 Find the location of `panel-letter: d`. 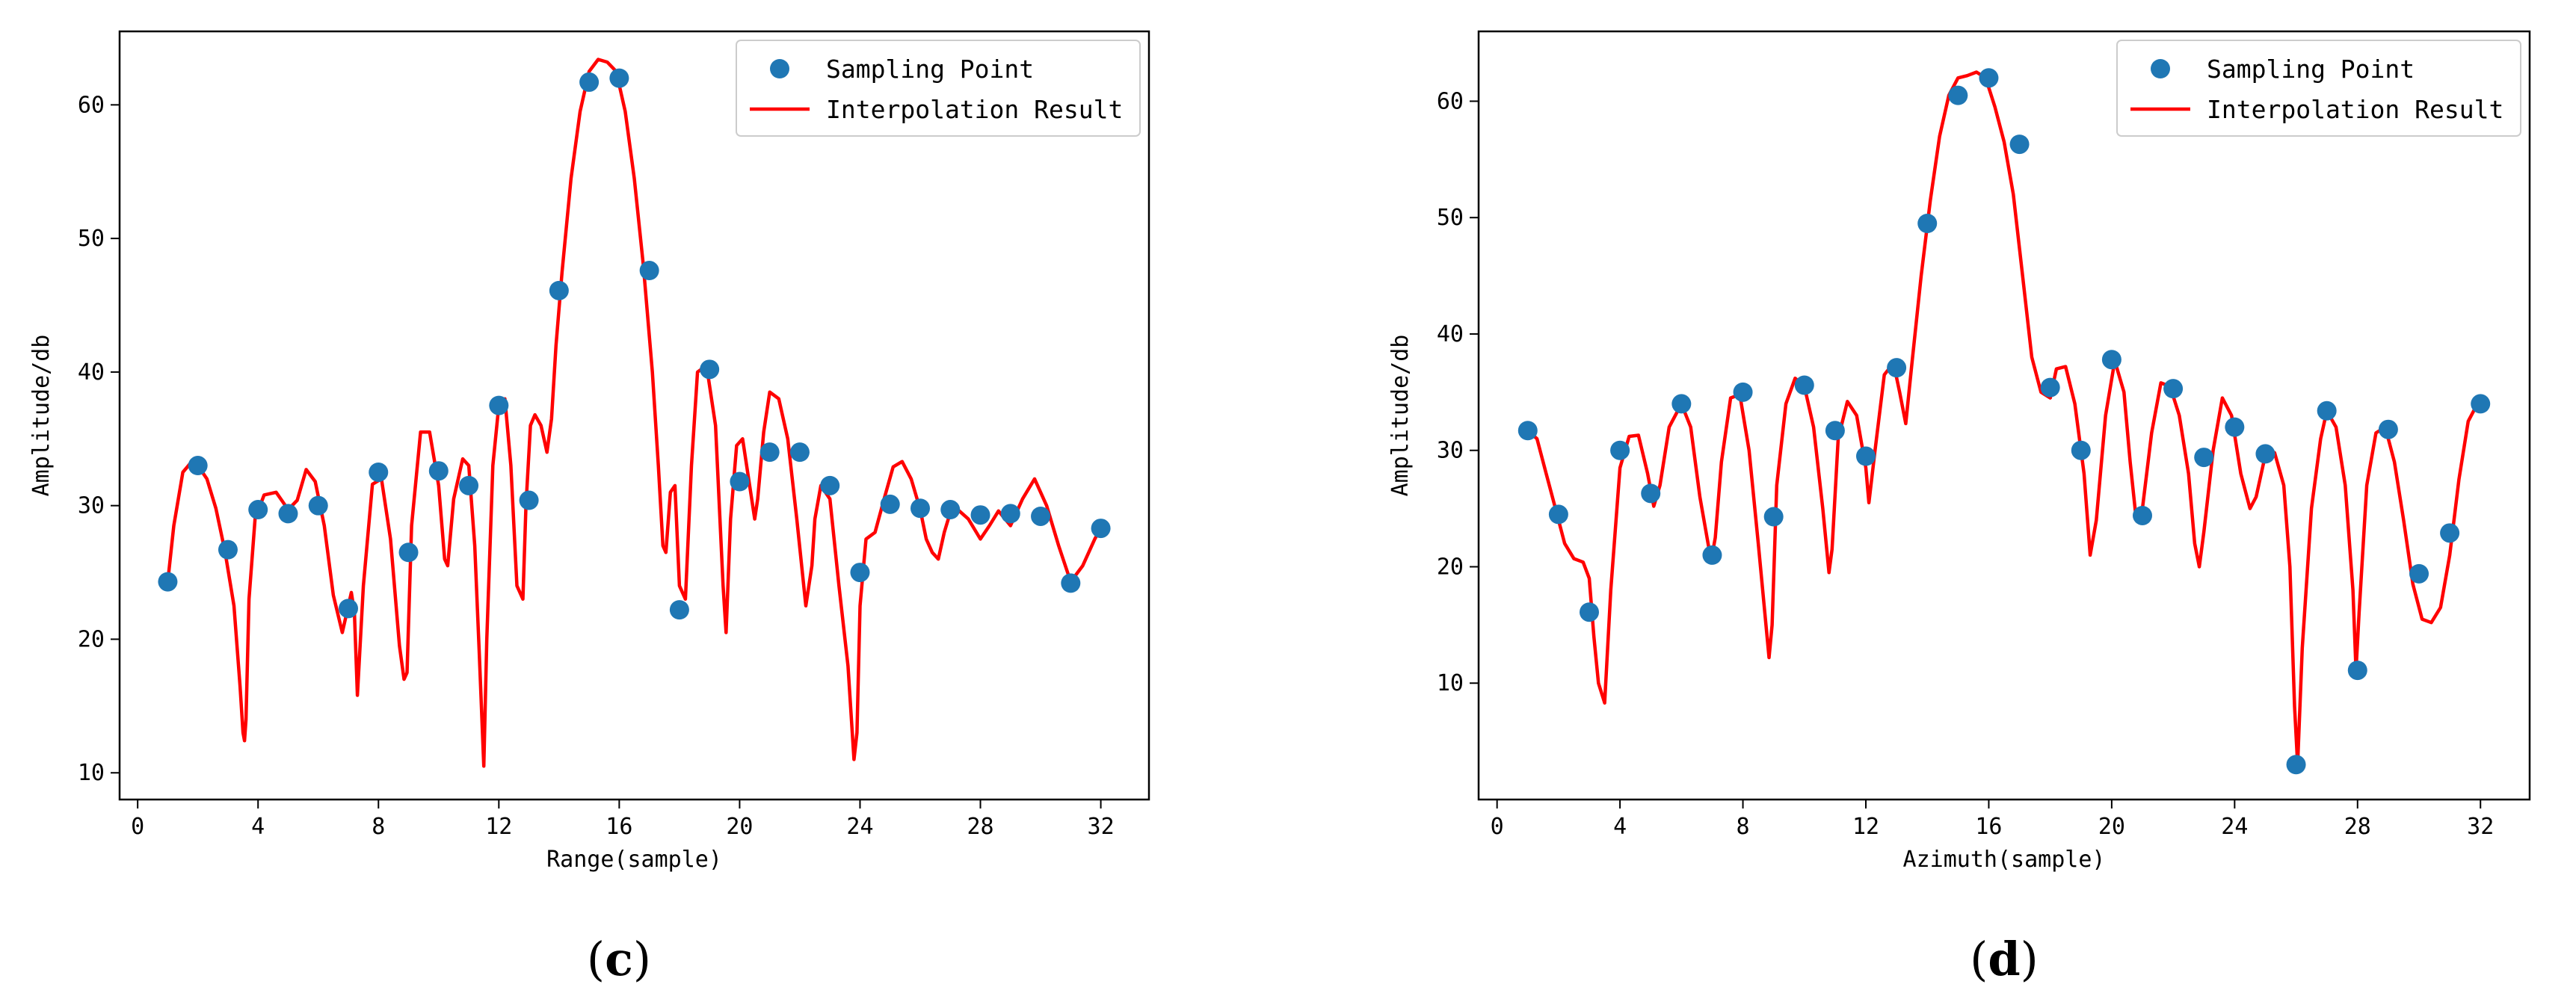

panel-letter: d is located at coordinates (2004, 959).